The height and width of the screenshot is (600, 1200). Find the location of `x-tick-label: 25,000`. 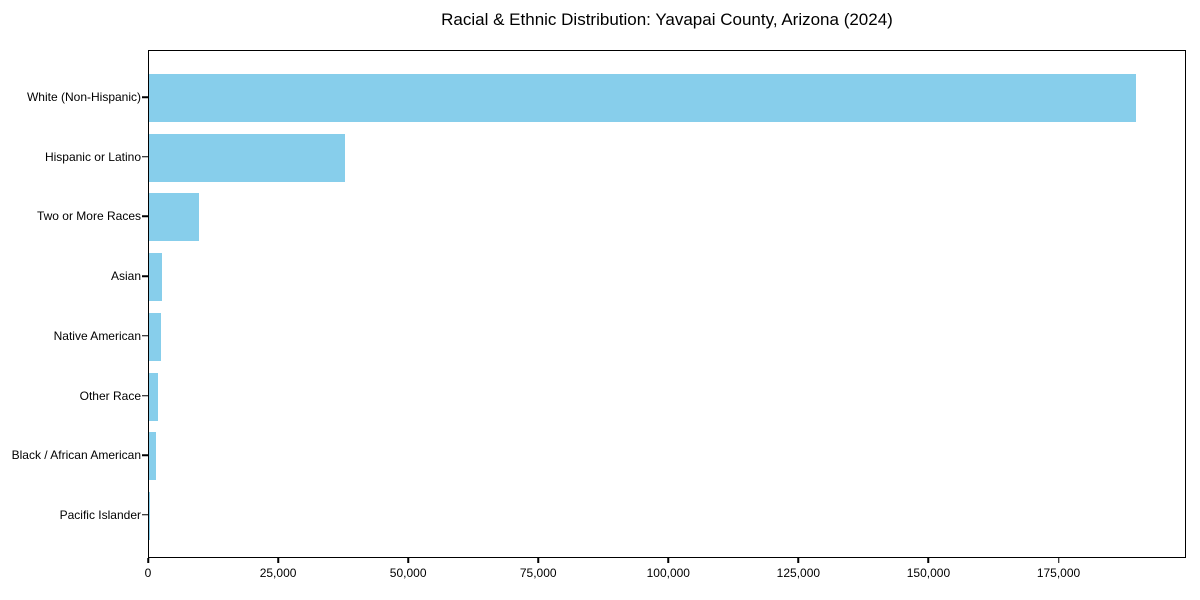

x-tick-label: 25,000 is located at coordinates (278, 573).